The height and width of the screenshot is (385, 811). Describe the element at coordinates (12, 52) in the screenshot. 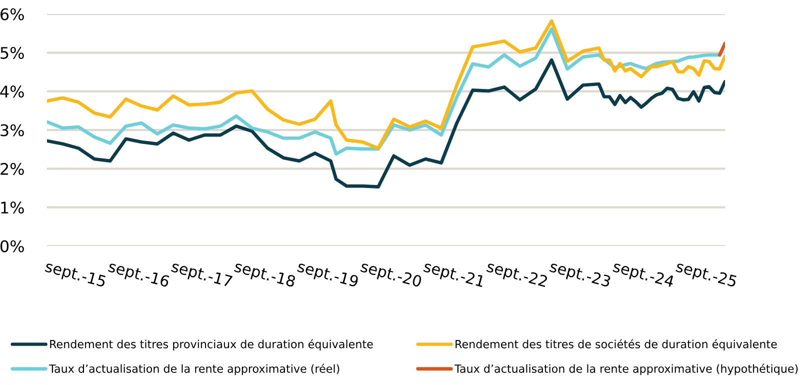

I see `y-tick-label: 5%` at that location.